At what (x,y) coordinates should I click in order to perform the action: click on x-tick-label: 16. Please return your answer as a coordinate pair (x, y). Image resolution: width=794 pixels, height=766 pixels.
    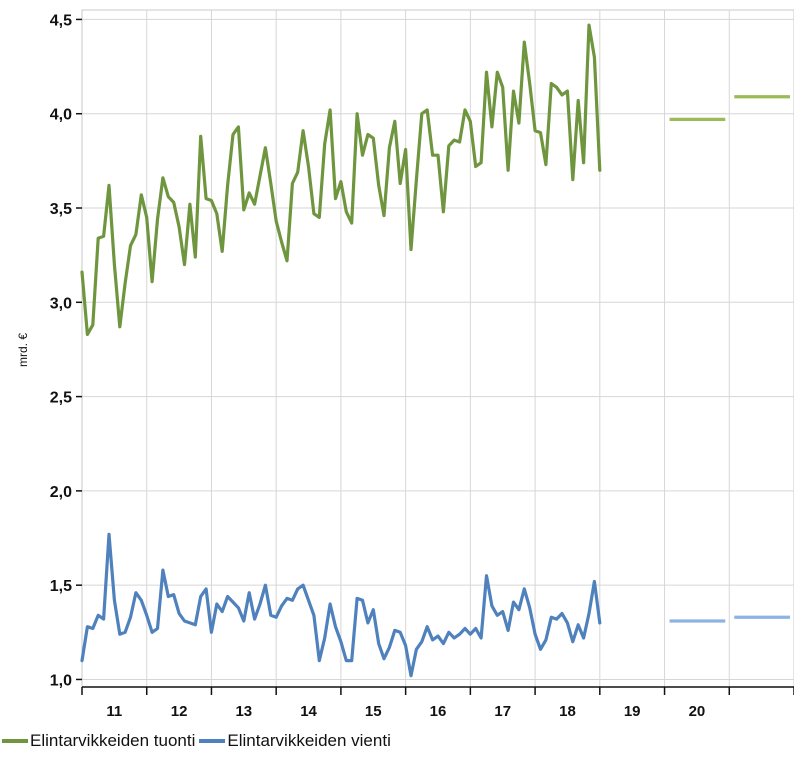
    Looking at the image, I should click on (438, 711).